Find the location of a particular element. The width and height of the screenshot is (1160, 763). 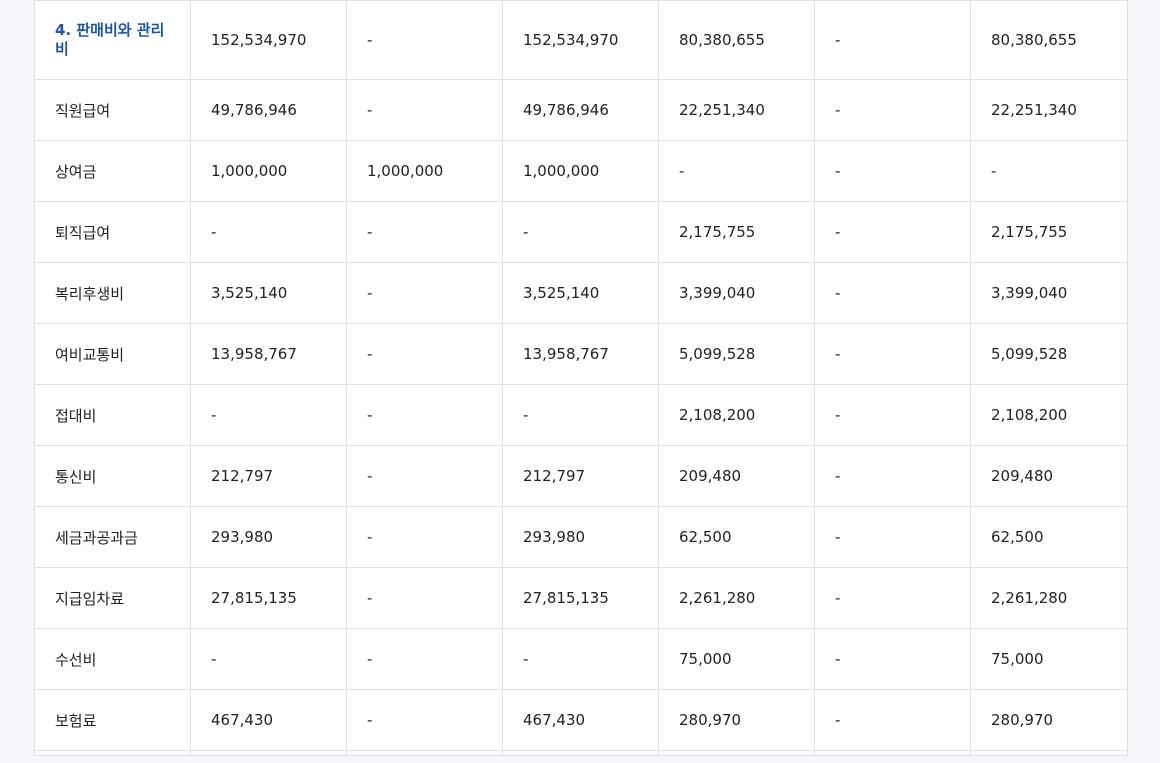

row-label: 복리후생비 is located at coordinates (112, 293).